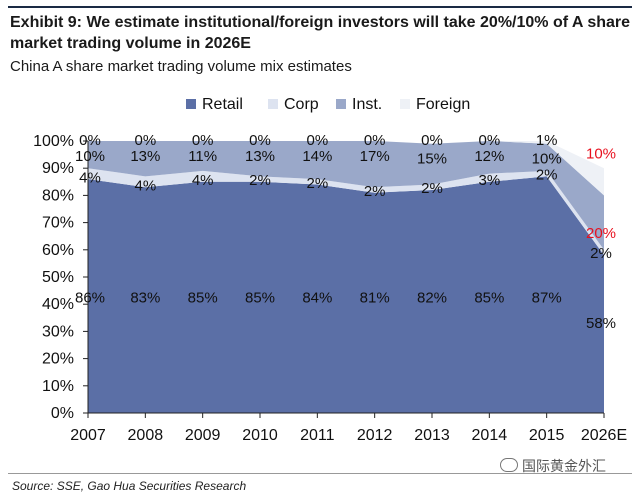  Describe the element at coordinates (443, 104) in the screenshot. I see `legend-label-foreign: Foreign` at that location.